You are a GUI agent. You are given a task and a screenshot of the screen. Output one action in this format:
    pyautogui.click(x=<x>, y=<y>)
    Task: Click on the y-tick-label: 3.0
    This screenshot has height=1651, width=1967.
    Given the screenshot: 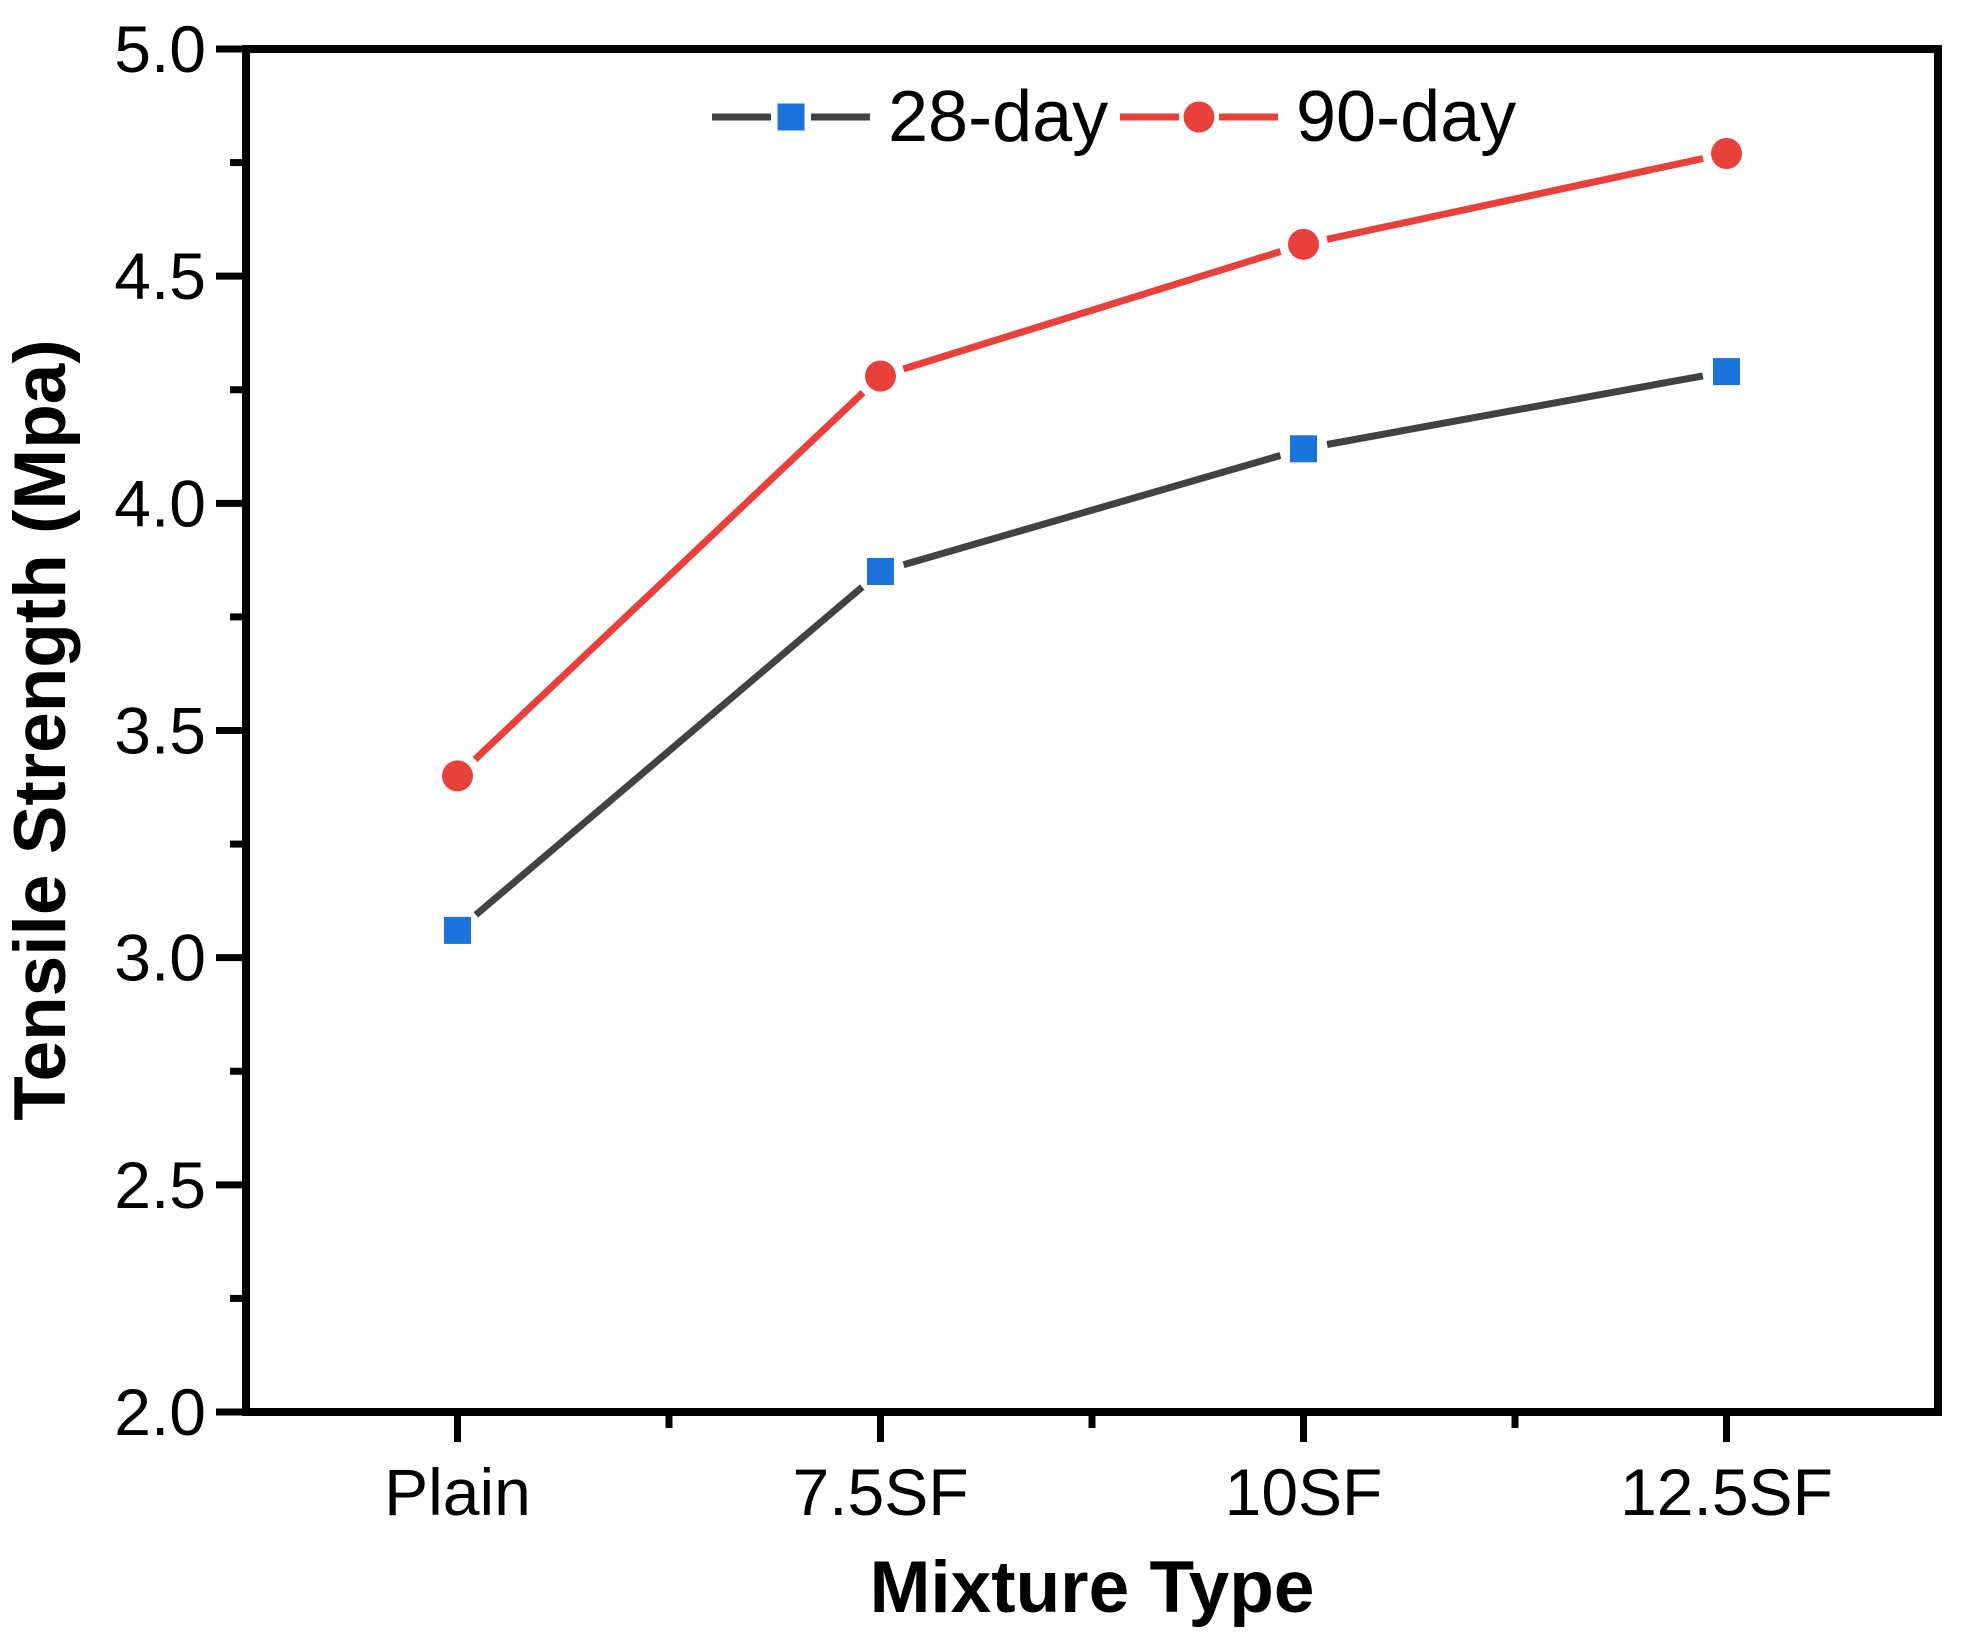 What is the action you would take?
    pyautogui.click(x=160, y=958)
    